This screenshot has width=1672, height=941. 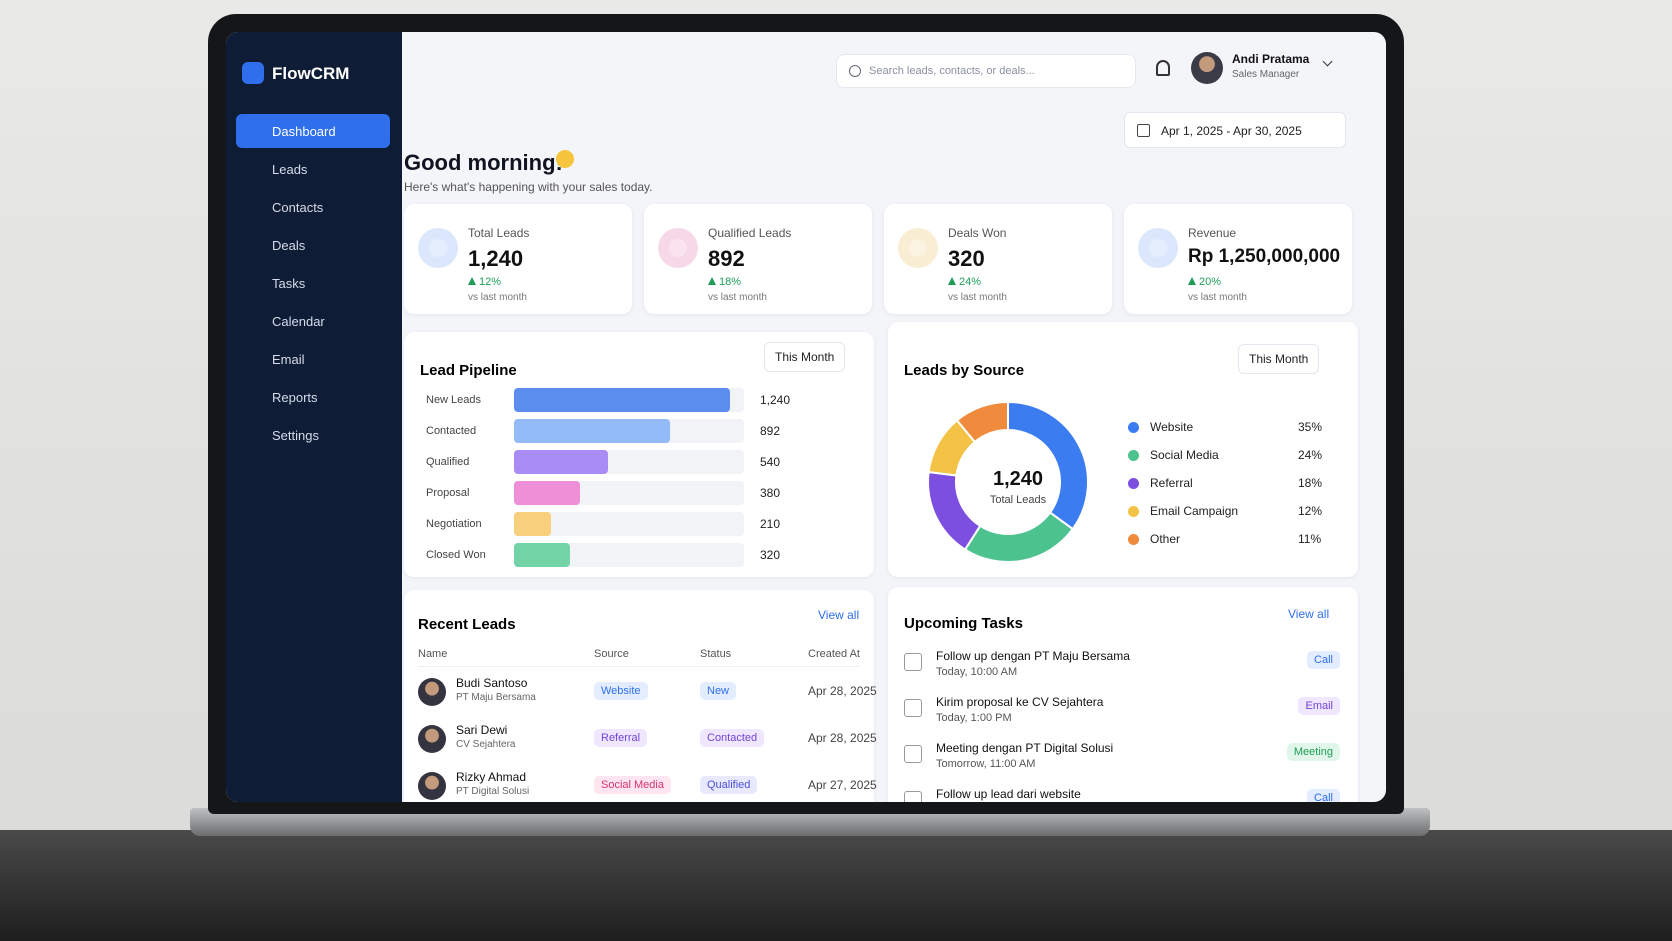 I want to click on header-divider, so click(x=639, y=666).